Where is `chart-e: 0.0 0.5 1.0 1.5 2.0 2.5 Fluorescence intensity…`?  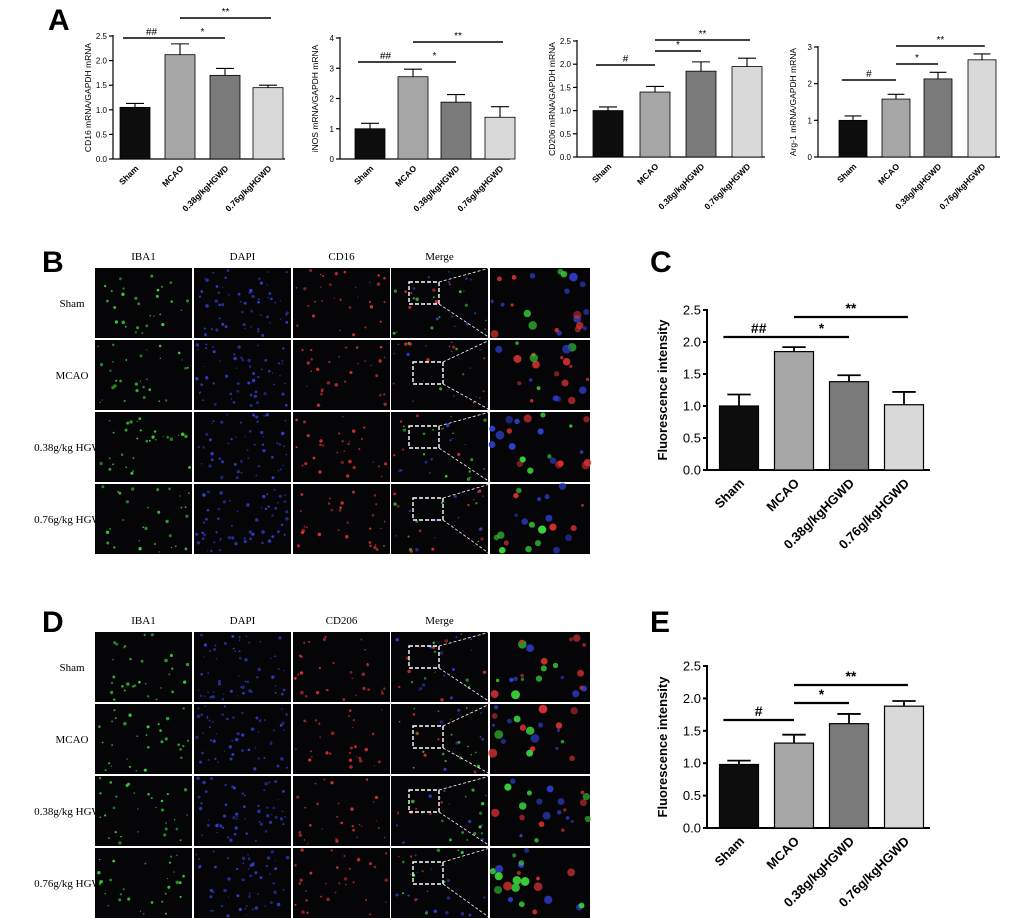 chart-e: 0.0 0.5 1.0 1.5 2.0 2.5 Fluorescence intensity… is located at coordinates (792, 784).